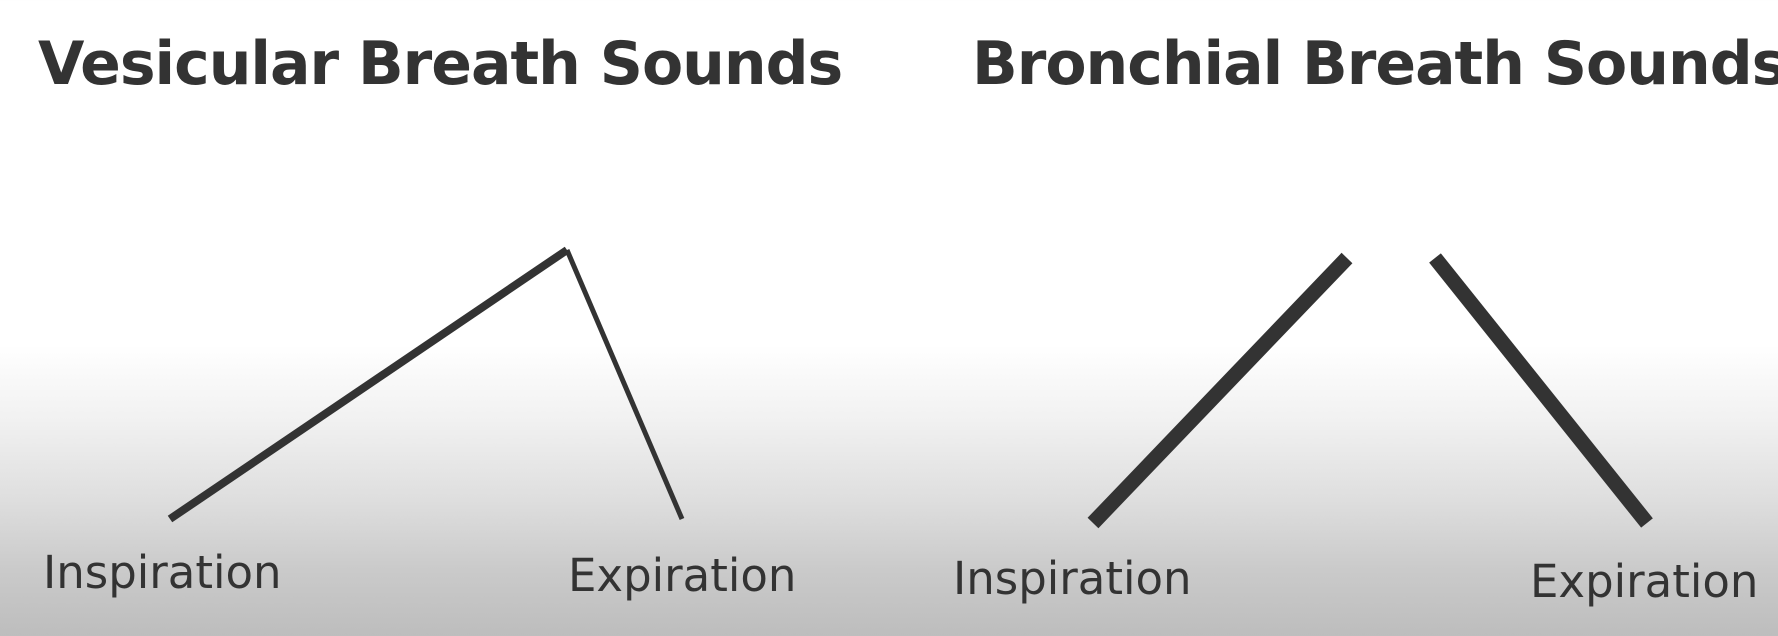  What do you see at coordinates (1072, 578) in the screenshot?
I see `bronchial-inspiration-label: Inspiration` at bounding box center [1072, 578].